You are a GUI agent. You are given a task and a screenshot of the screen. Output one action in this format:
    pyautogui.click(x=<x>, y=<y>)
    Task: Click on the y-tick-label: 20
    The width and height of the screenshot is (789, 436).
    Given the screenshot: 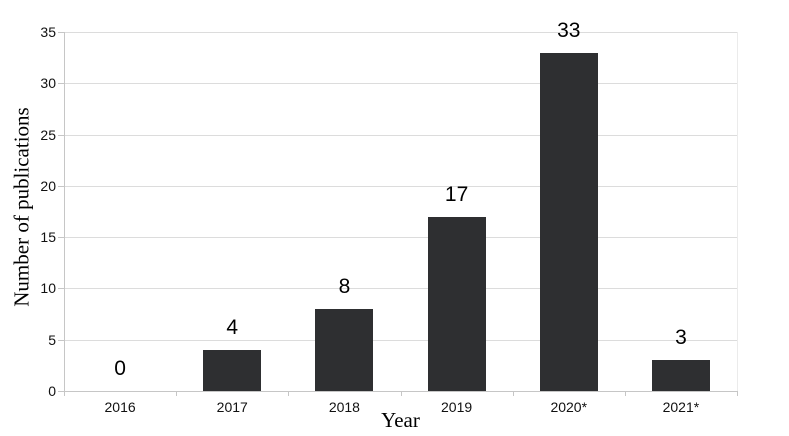 What is the action you would take?
    pyautogui.click(x=48, y=185)
    